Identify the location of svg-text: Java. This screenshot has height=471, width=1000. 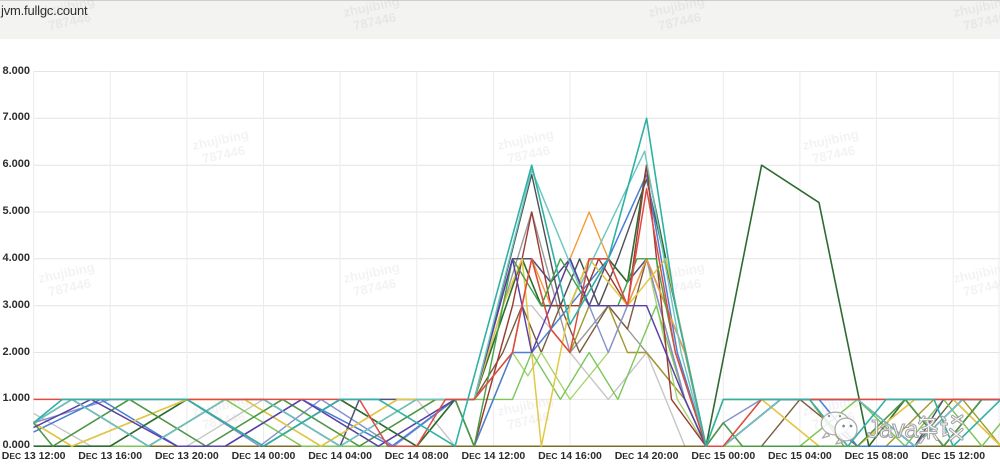
(892, 430).